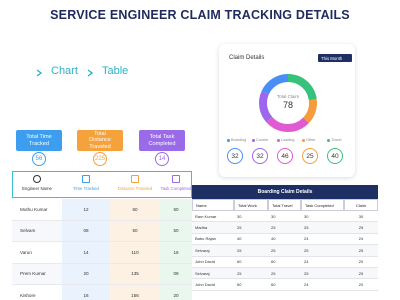 The image size is (400, 300). I want to click on table-title: Boarding Claim Details, so click(285, 192).